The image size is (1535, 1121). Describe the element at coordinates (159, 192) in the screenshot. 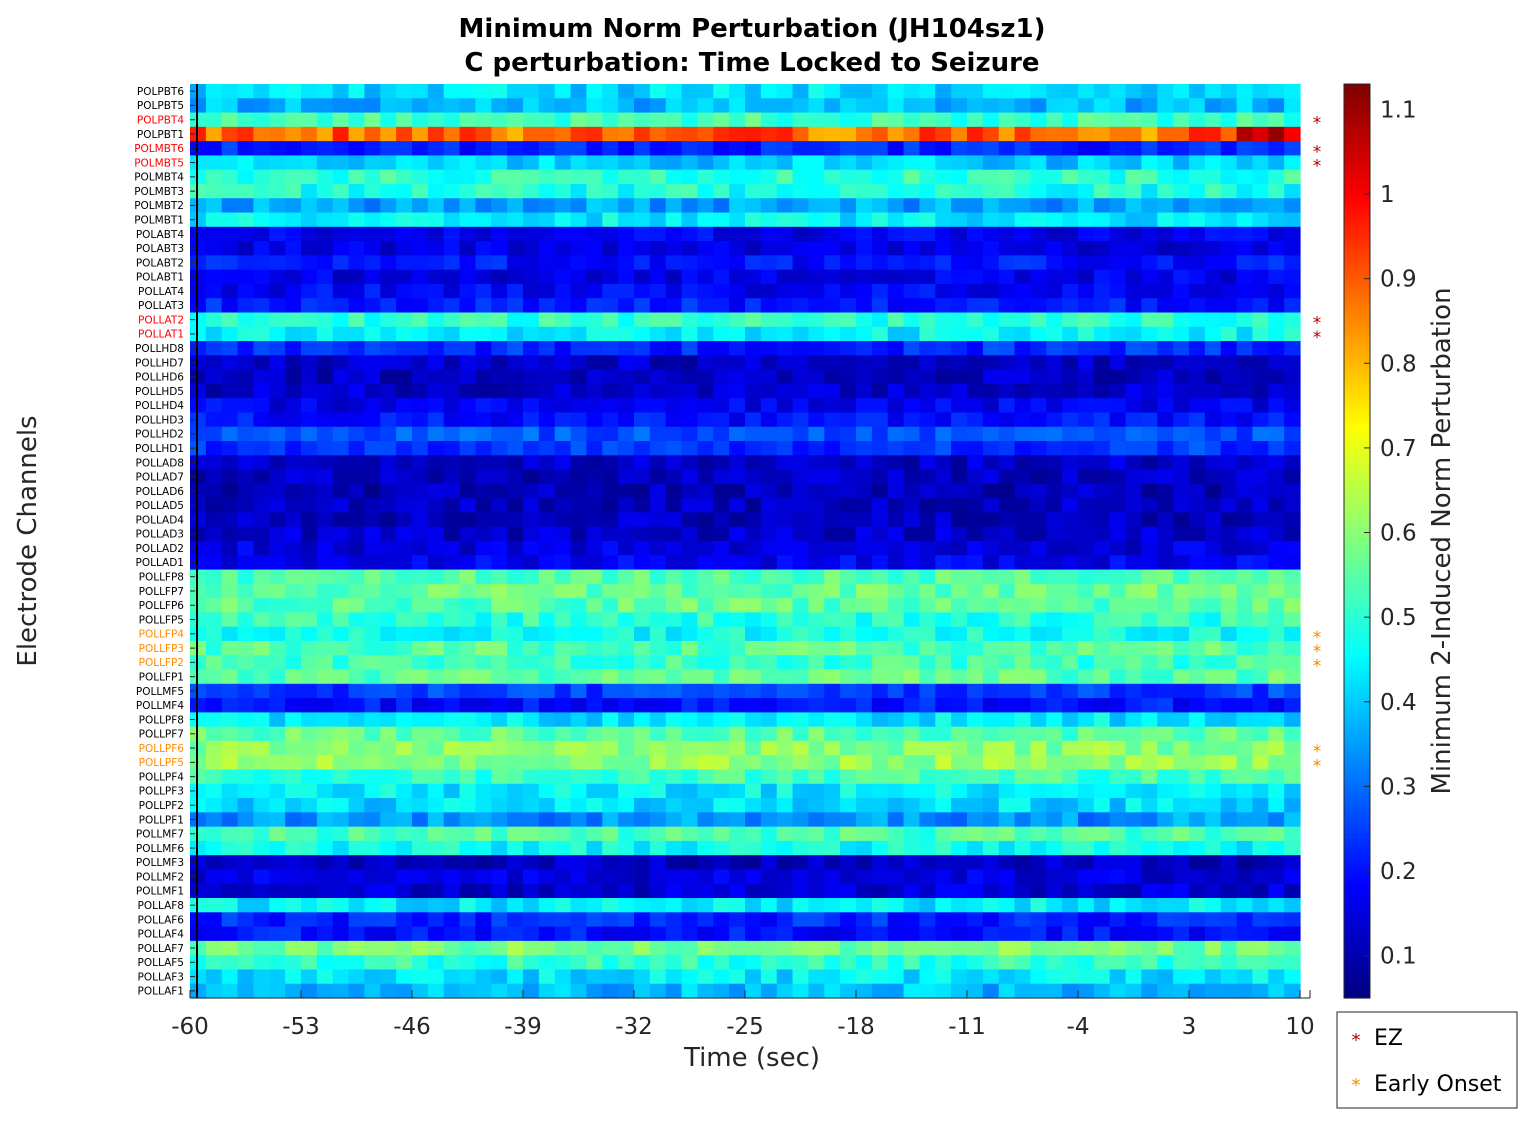

I see `channel-label: POLMBT3` at that location.